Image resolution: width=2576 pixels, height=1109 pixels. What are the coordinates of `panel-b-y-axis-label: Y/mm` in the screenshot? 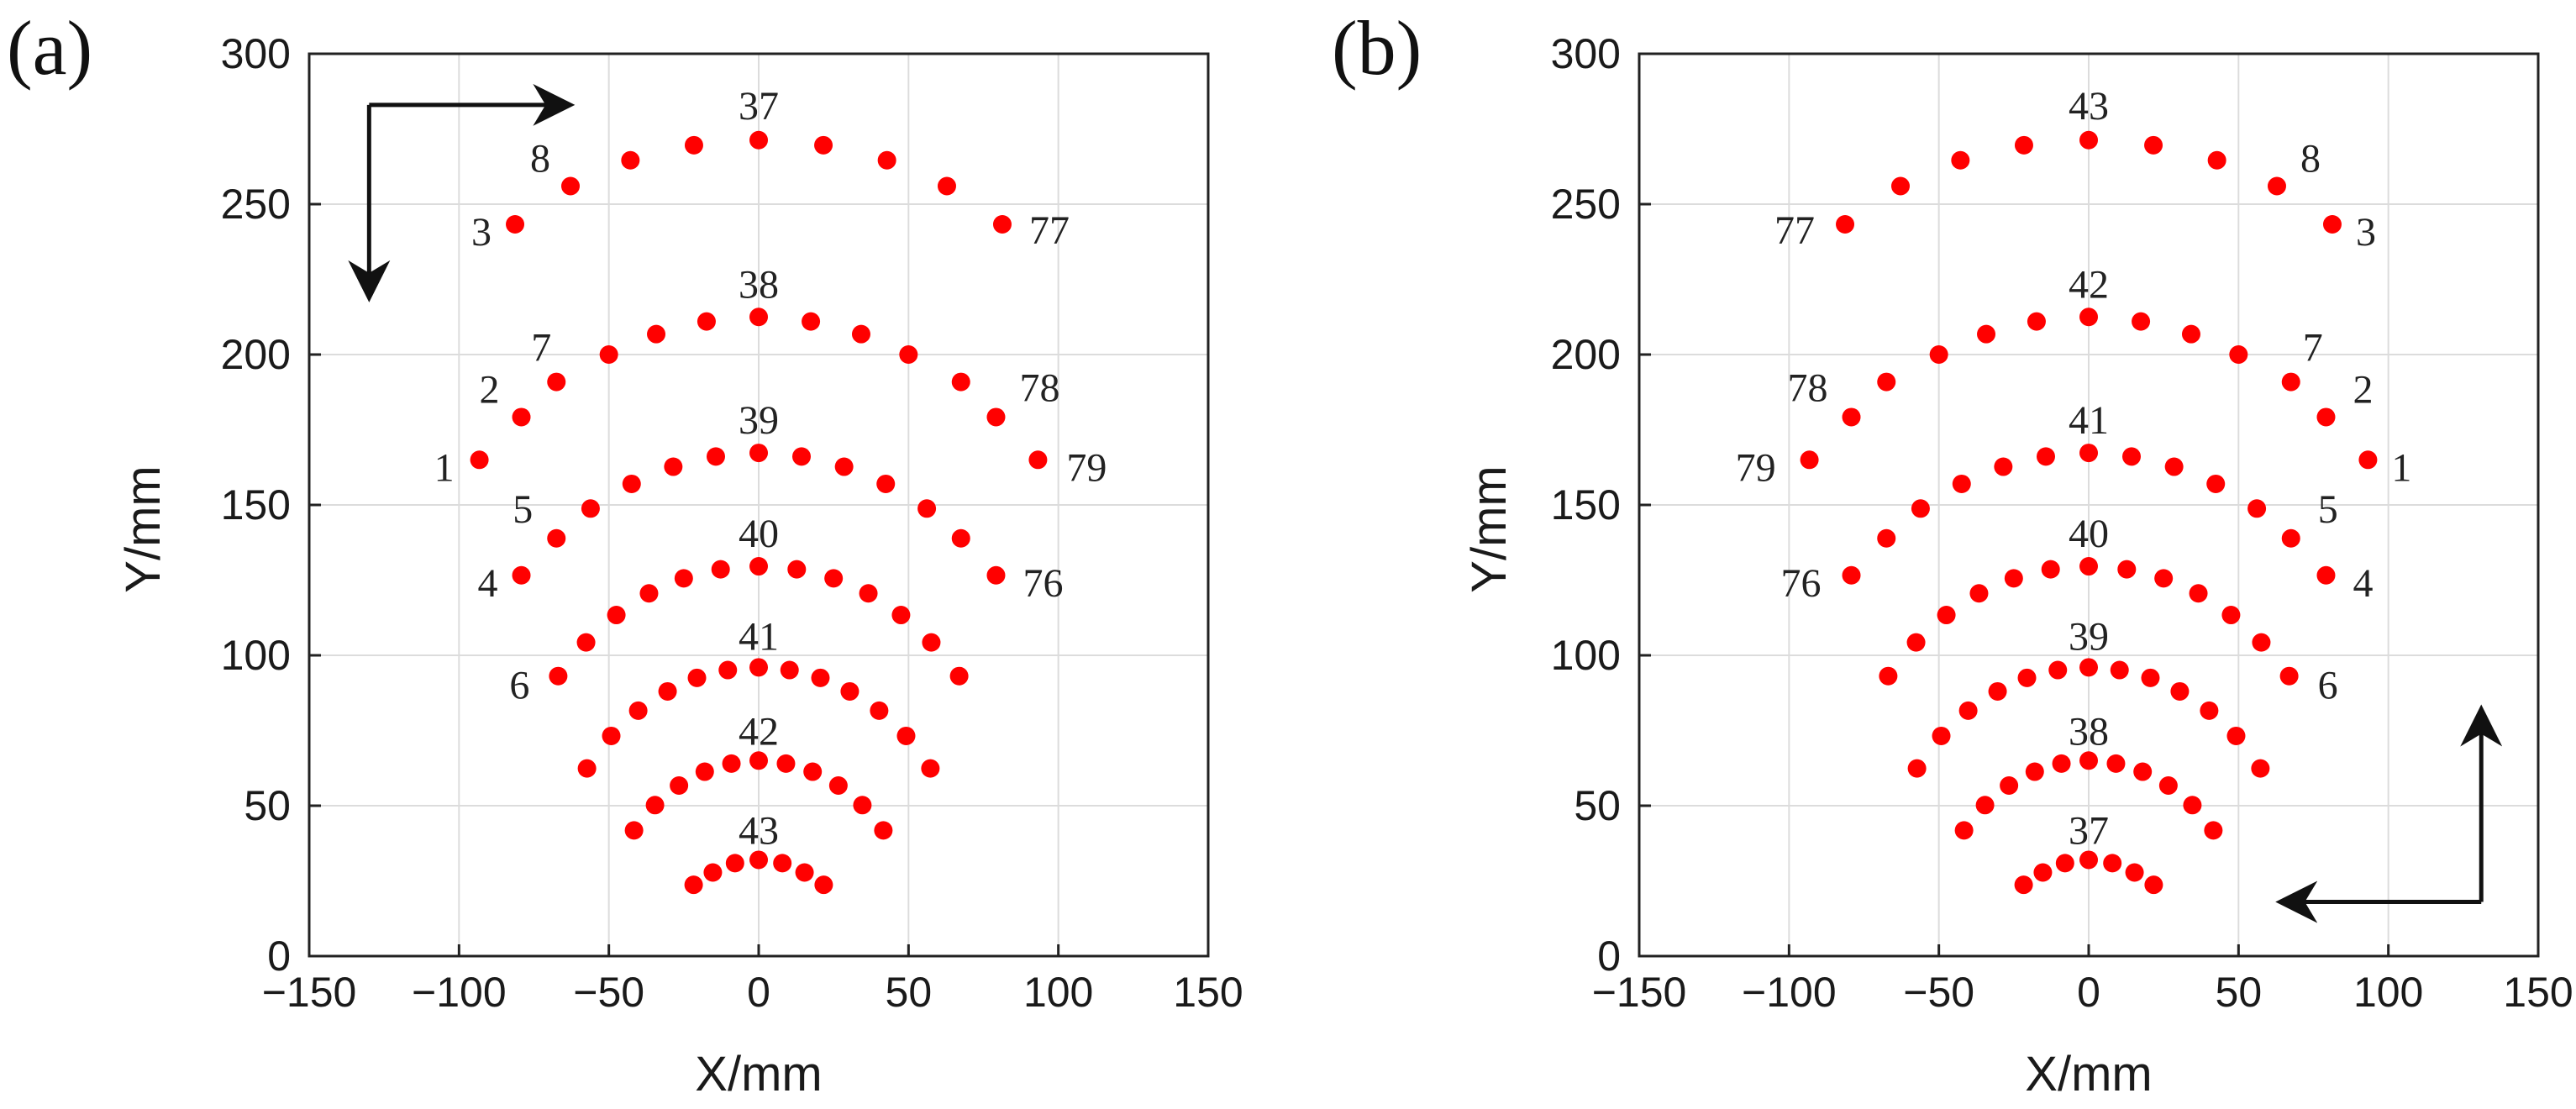 It's located at (1489, 528).